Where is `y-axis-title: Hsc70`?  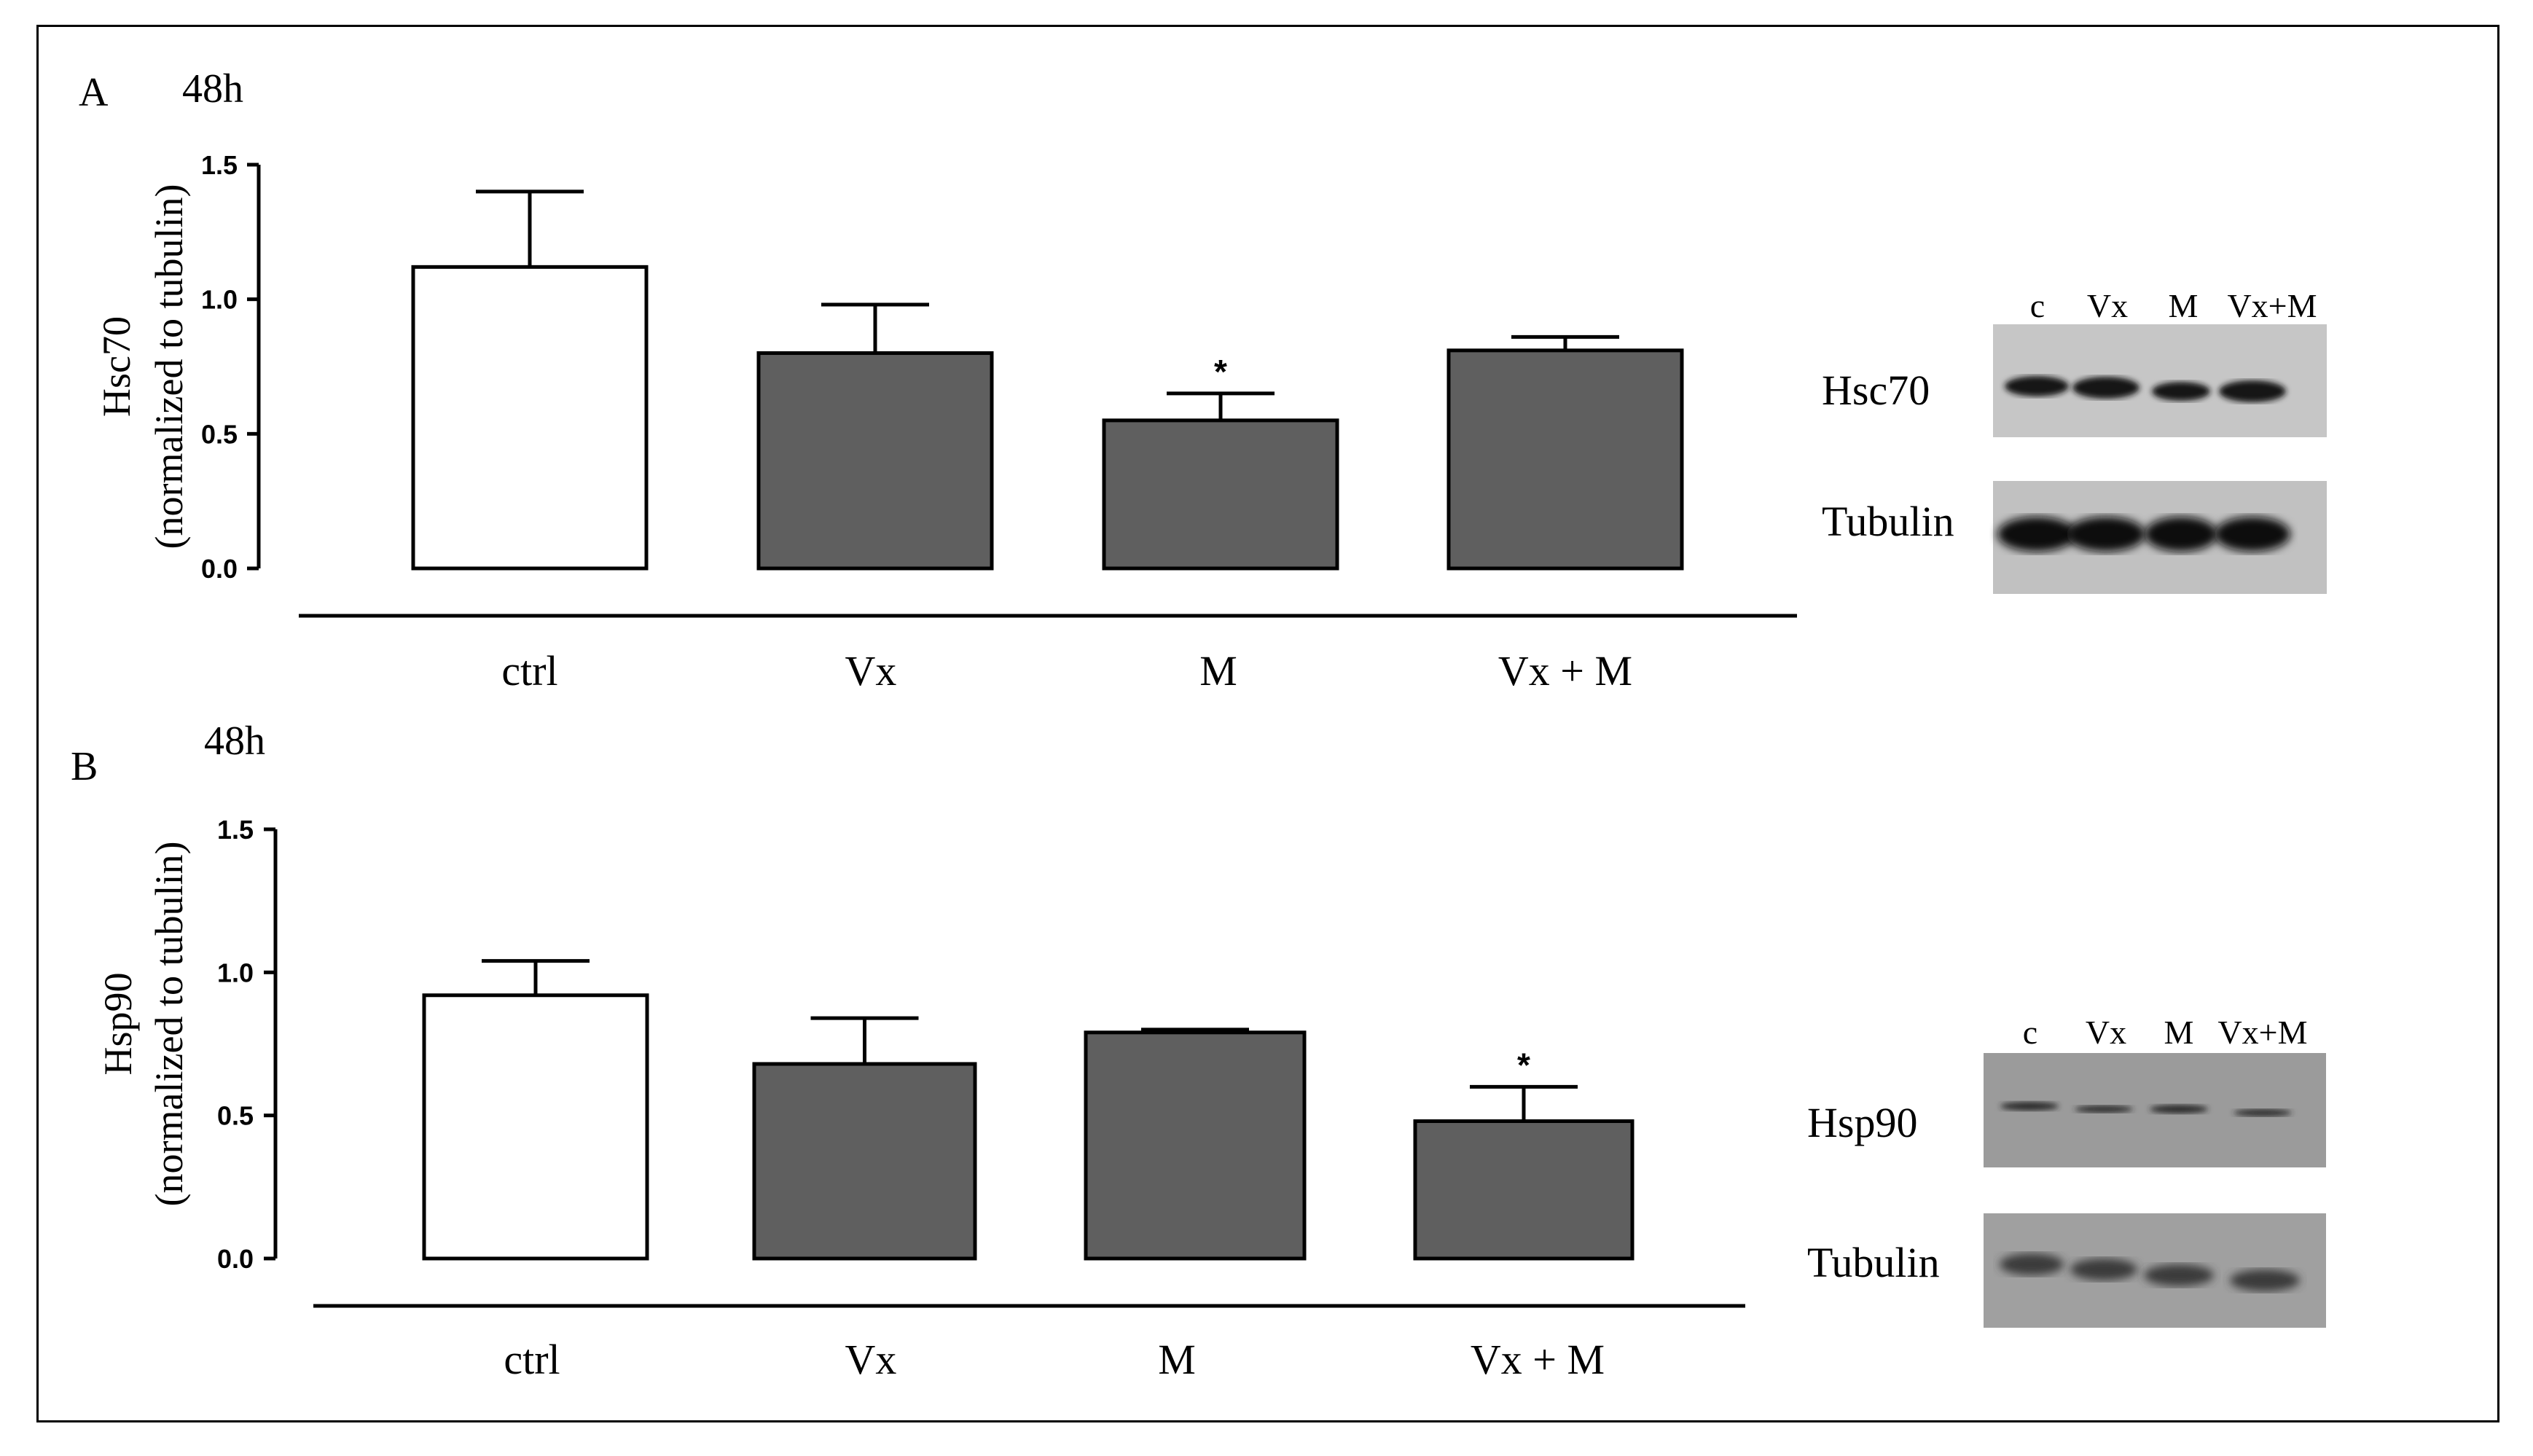 y-axis-title: Hsc70 is located at coordinates (116, 366).